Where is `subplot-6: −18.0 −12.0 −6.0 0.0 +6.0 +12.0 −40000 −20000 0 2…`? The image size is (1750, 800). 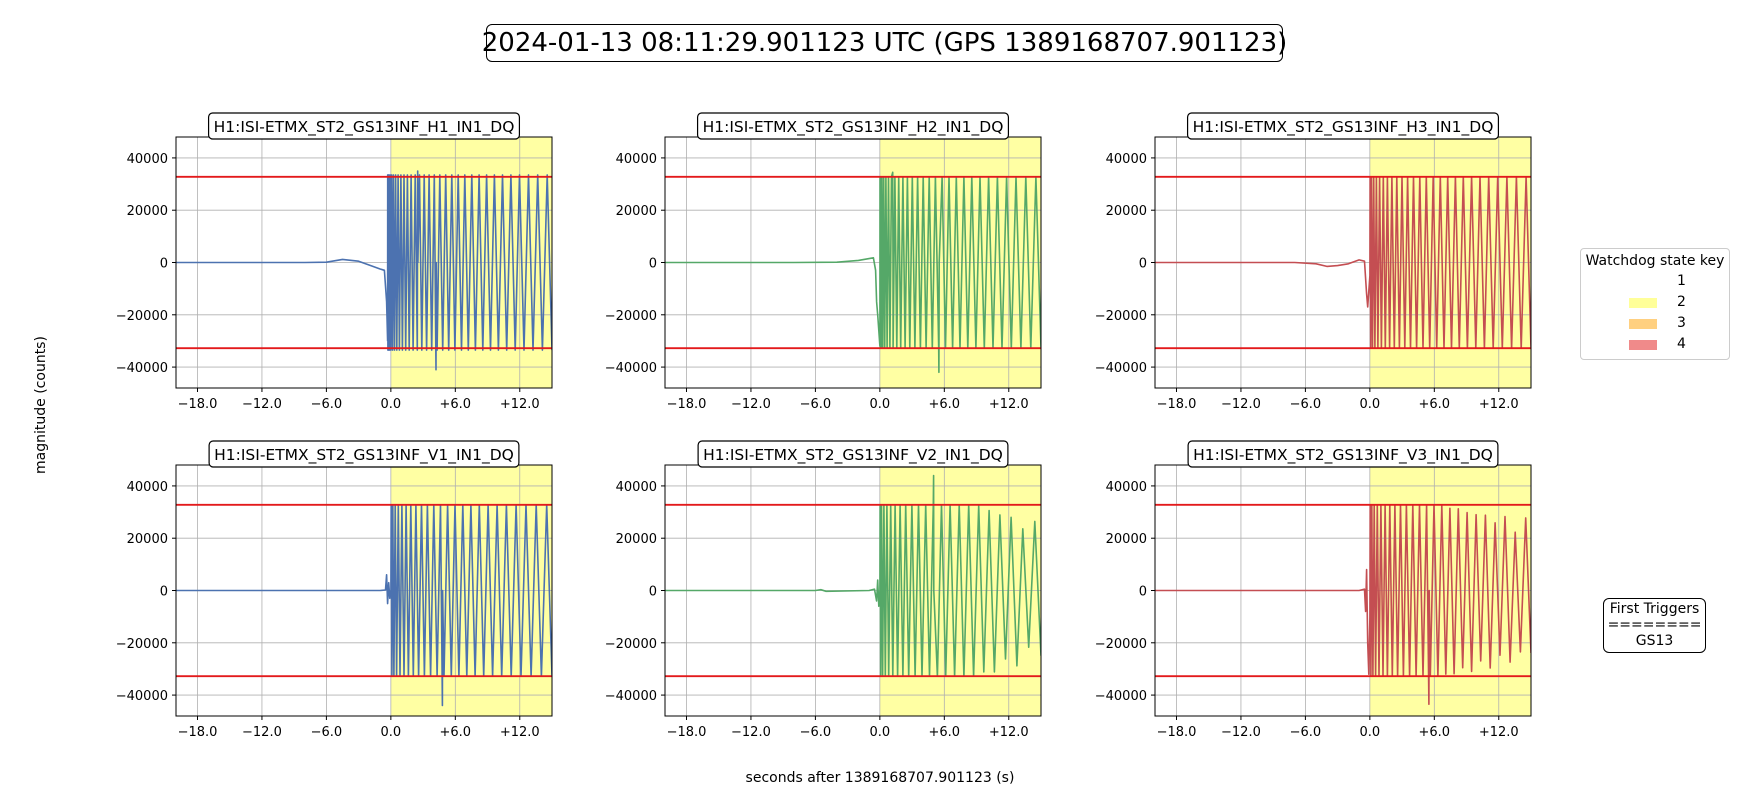 subplot-6: −18.0 −12.0 −6.0 0.0 +6.0 +12.0 −40000 −20000 0 2… is located at coordinates (1313, 590).